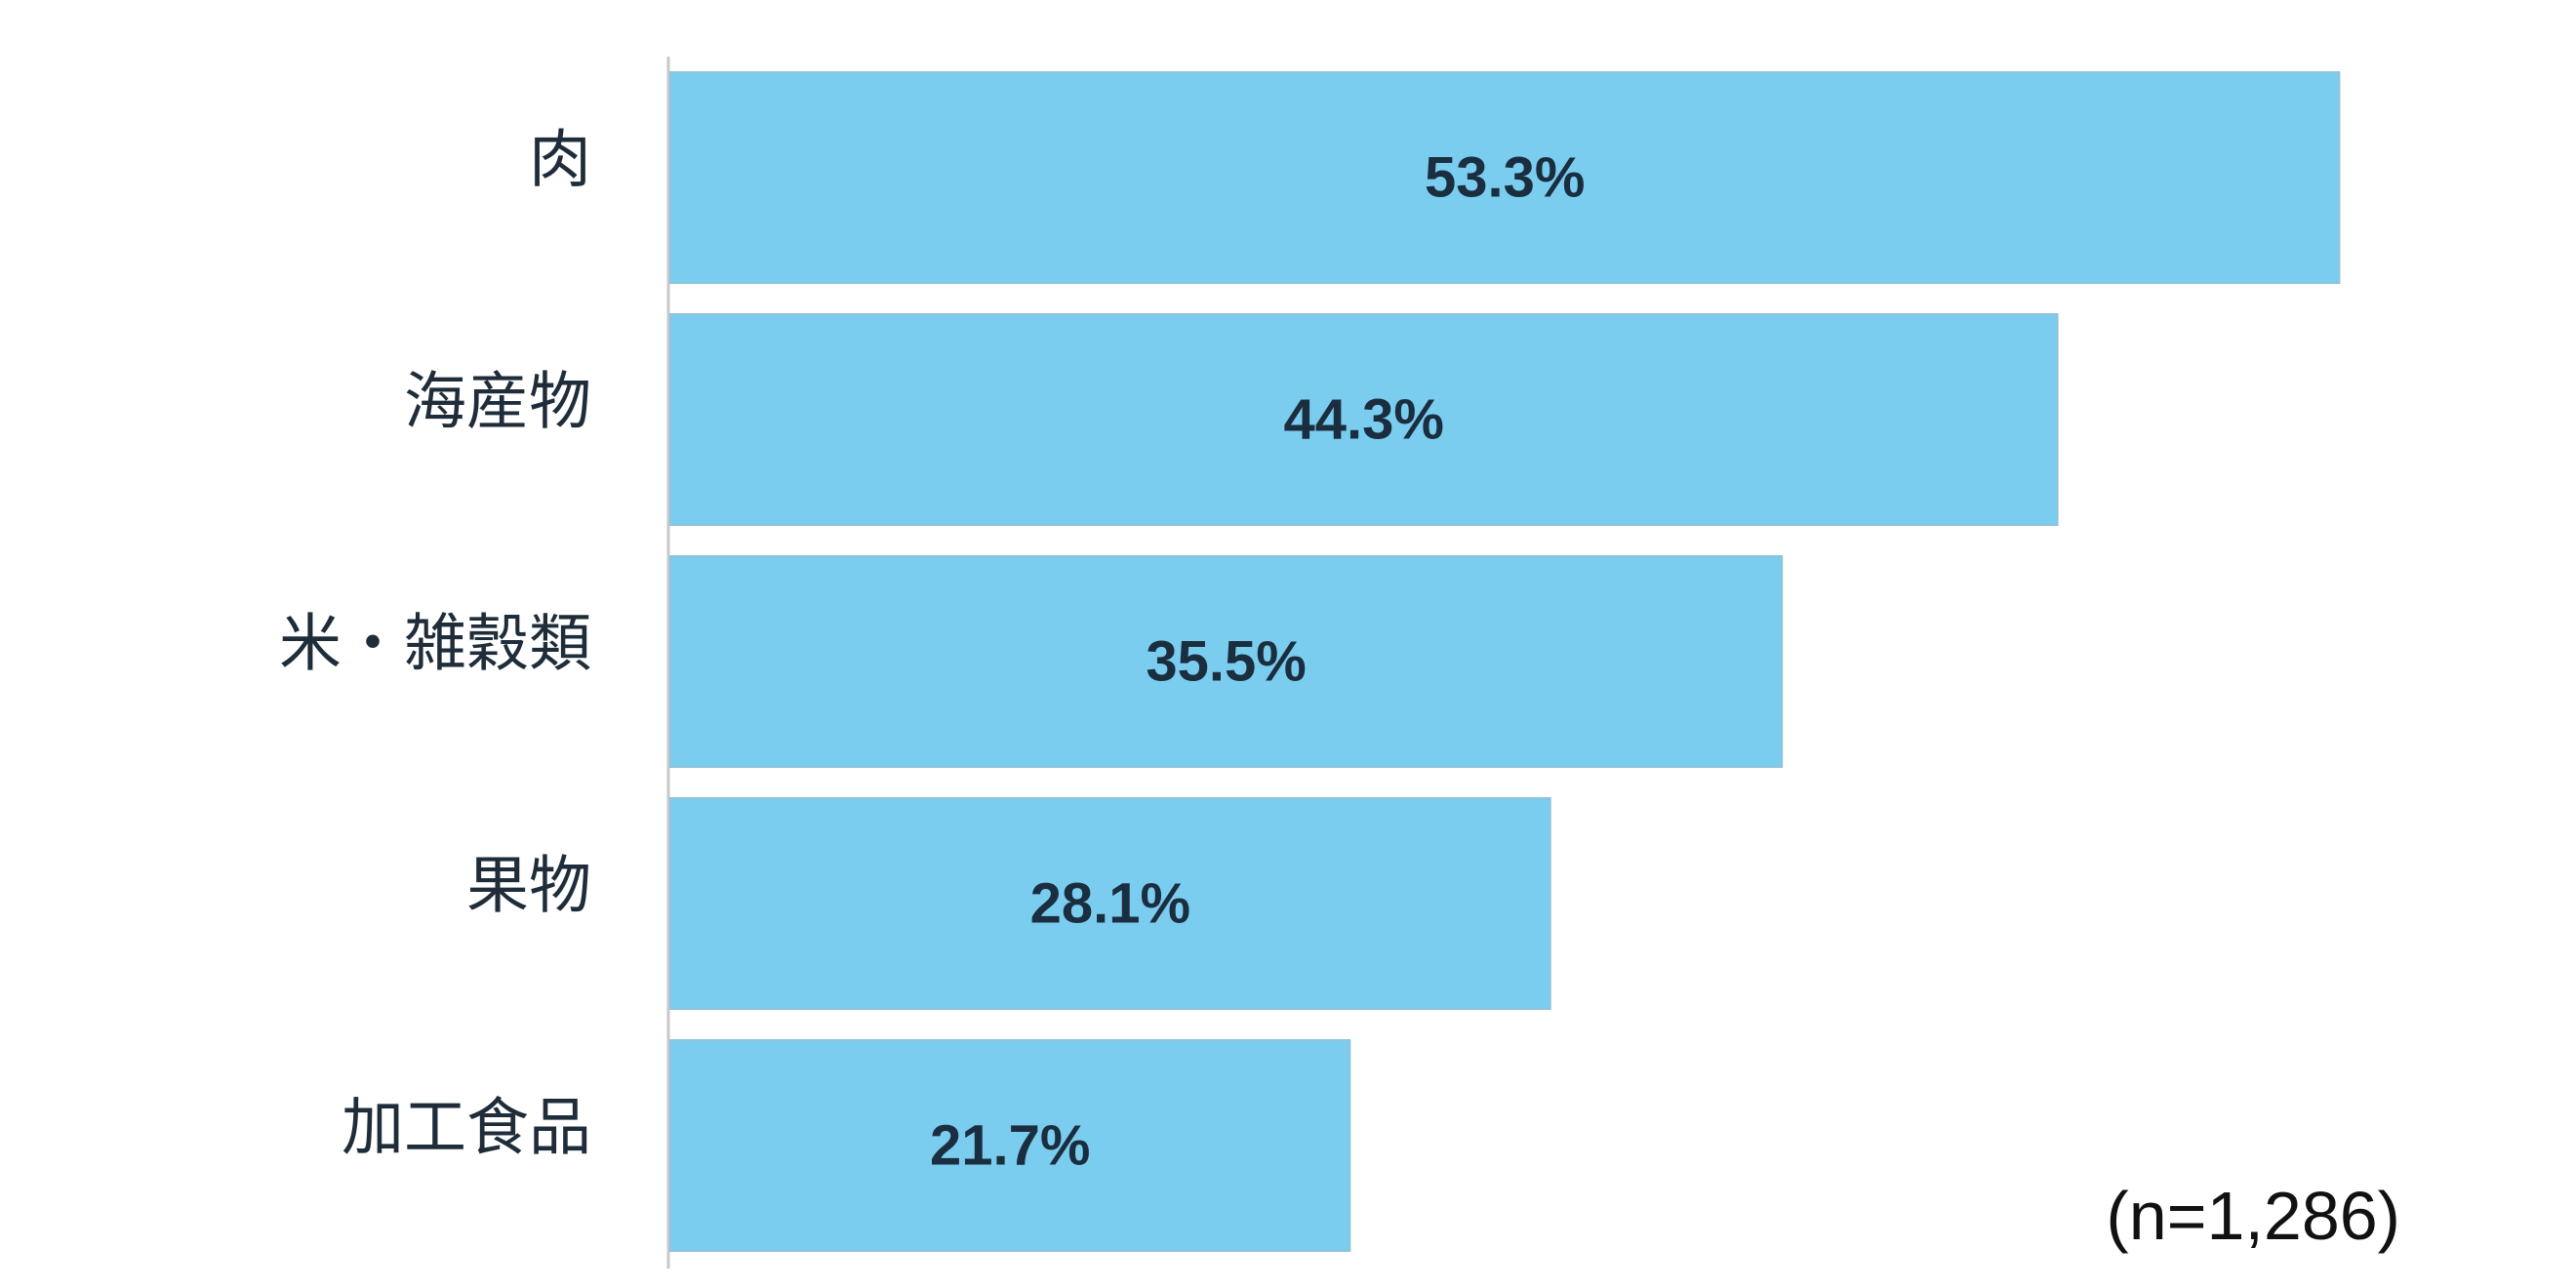 This screenshot has height=1288, width=2576. Describe the element at coordinates (560, 161) in the screenshot. I see `category-label-0: 肉` at that location.